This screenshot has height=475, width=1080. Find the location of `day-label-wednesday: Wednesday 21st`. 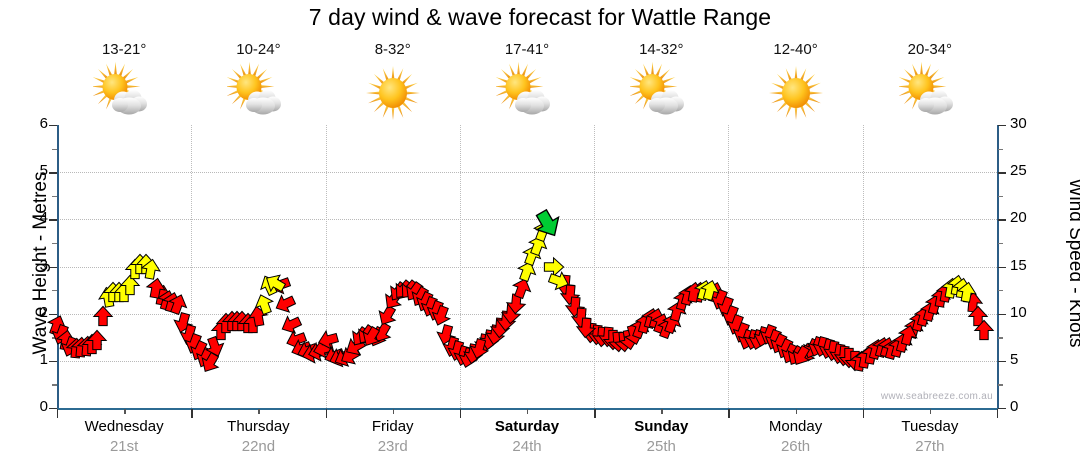

day-label-wednesday: Wednesday 21st is located at coordinates (124, 436).